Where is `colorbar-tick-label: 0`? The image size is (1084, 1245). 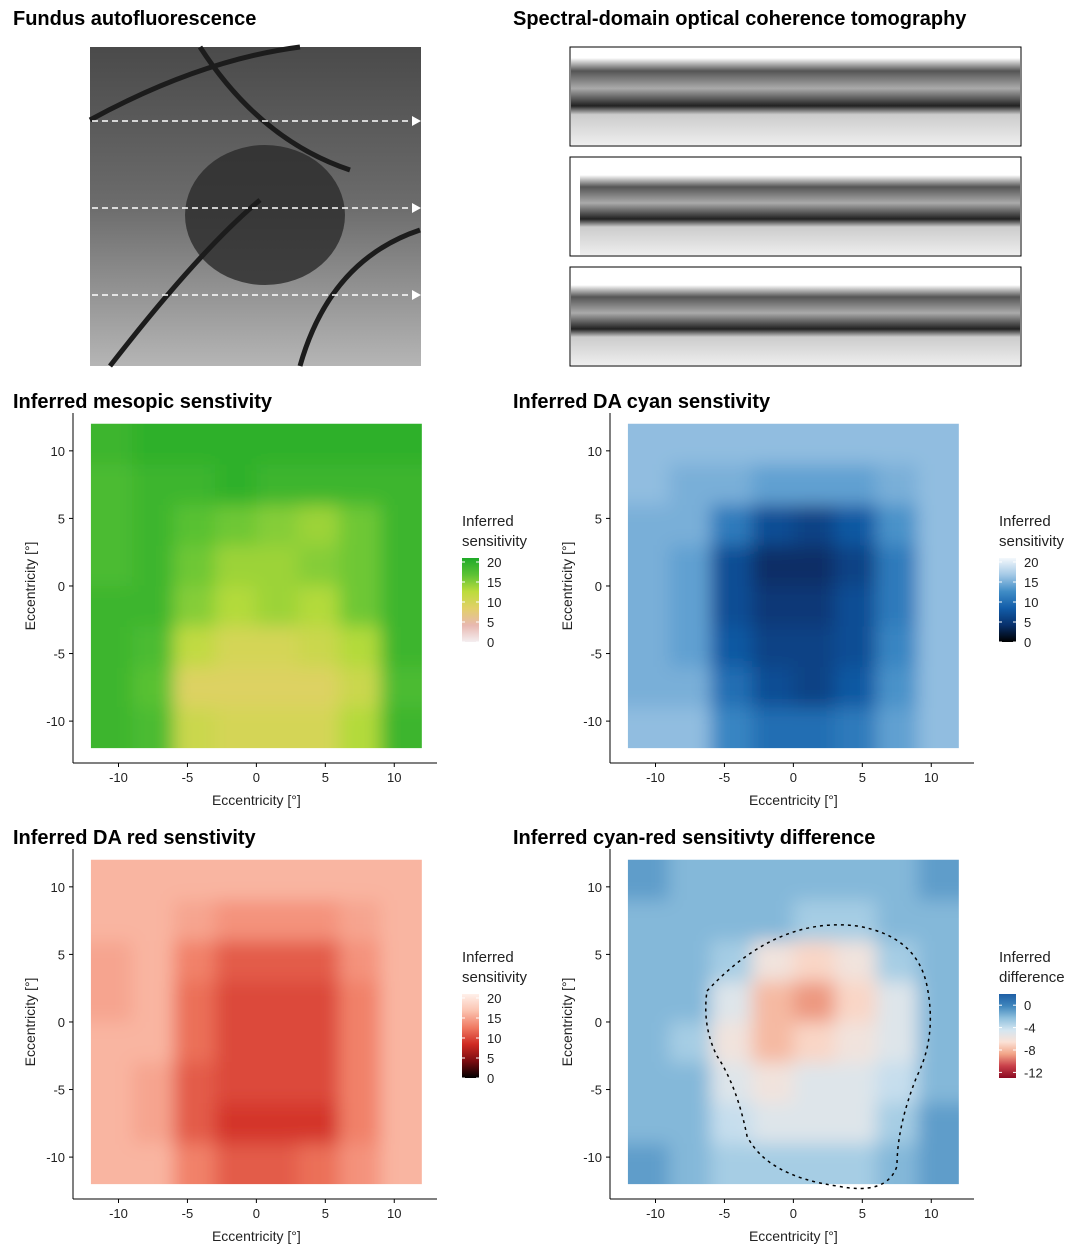
colorbar-tick-label: 0 is located at coordinates (1027, 642).